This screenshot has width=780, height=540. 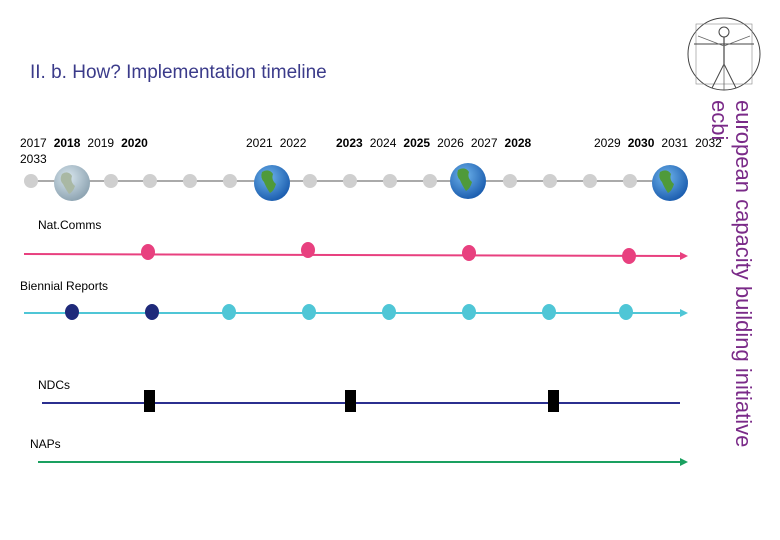 I want to click on years-group-1: 2017 2018 2019 2020, so click(x=87, y=143).